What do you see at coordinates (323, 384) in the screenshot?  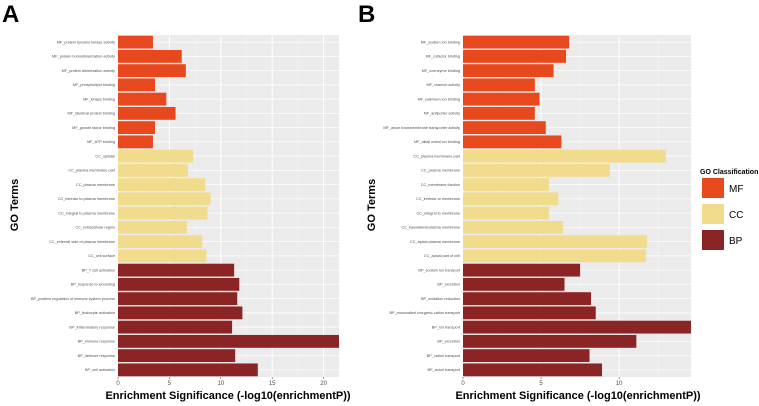 I see `x-tick-label: 20` at bounding box center [323, 384].